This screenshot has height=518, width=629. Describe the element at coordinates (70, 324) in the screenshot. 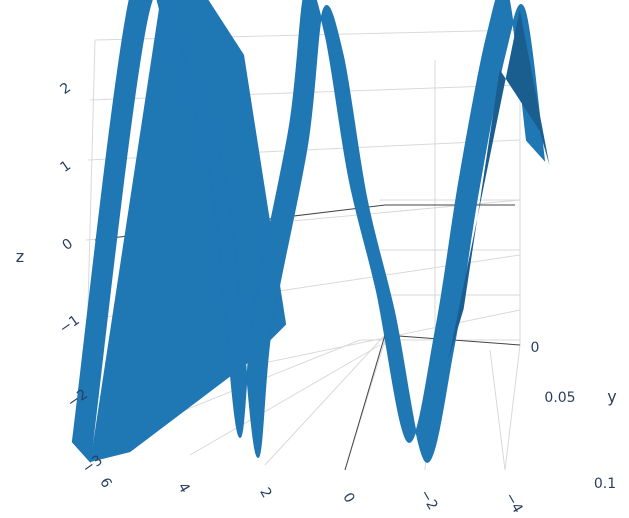

I see `z-tick-label: −1` at that location.